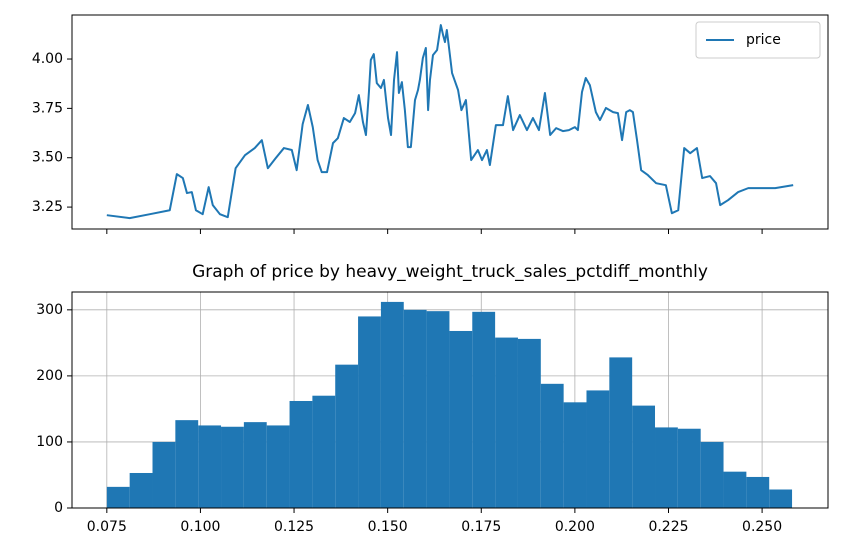 The height and width of the screenshot is (554, 842). I want to click on x-tick-label: 0.075, so click(107, 527).